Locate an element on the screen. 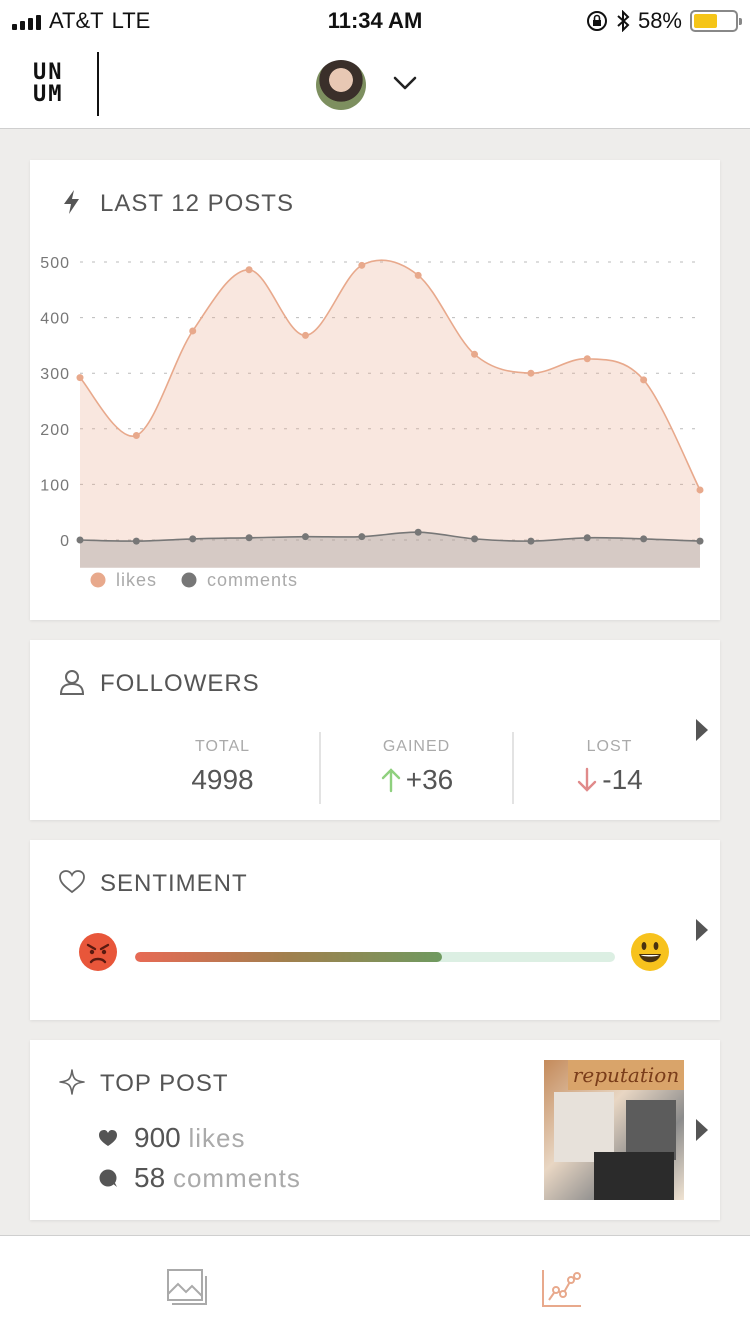  stat-total-value: 4998 is located at coordinates (222, 779).